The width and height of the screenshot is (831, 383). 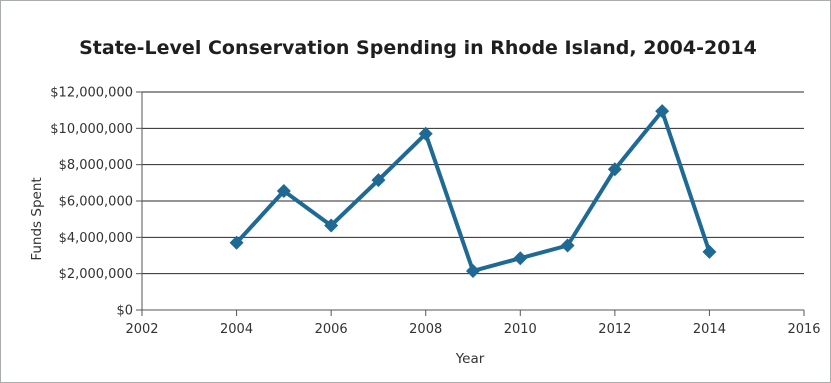 I want to click on x-tick-label: 2012, so click(x=614, y=329).